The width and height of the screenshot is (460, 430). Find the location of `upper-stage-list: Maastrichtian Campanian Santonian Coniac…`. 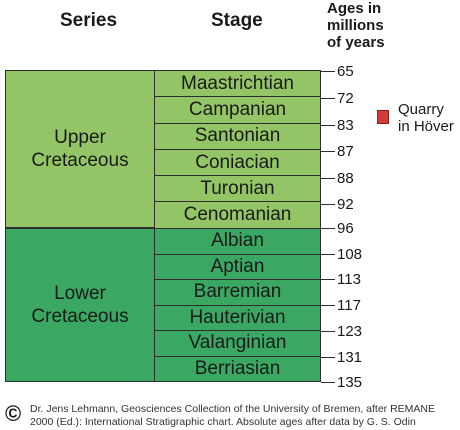

upper-stage-list: Maastrichtian Campanian Santonian Coniac… is located at coordinates (237, 149).